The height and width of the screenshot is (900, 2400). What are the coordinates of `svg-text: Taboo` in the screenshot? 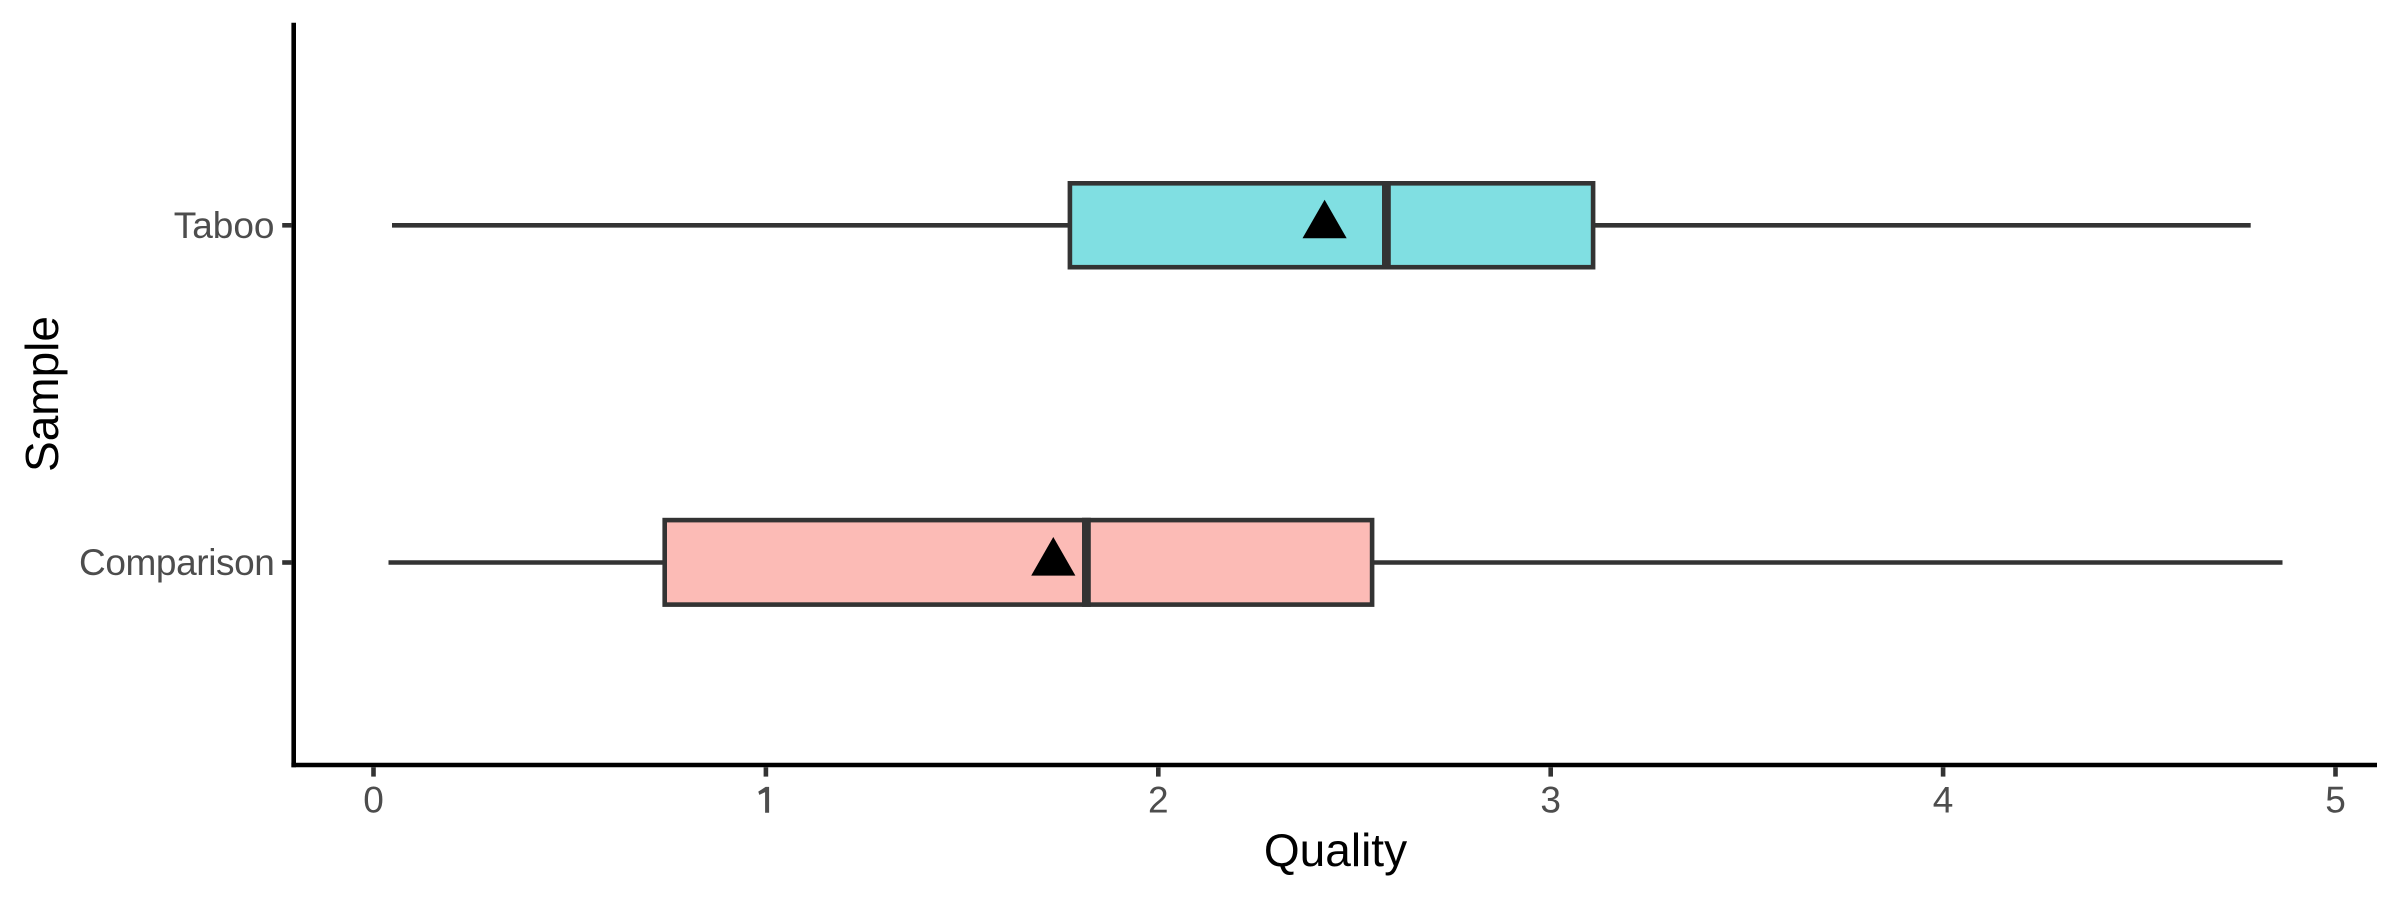 It's located at (224, 225).